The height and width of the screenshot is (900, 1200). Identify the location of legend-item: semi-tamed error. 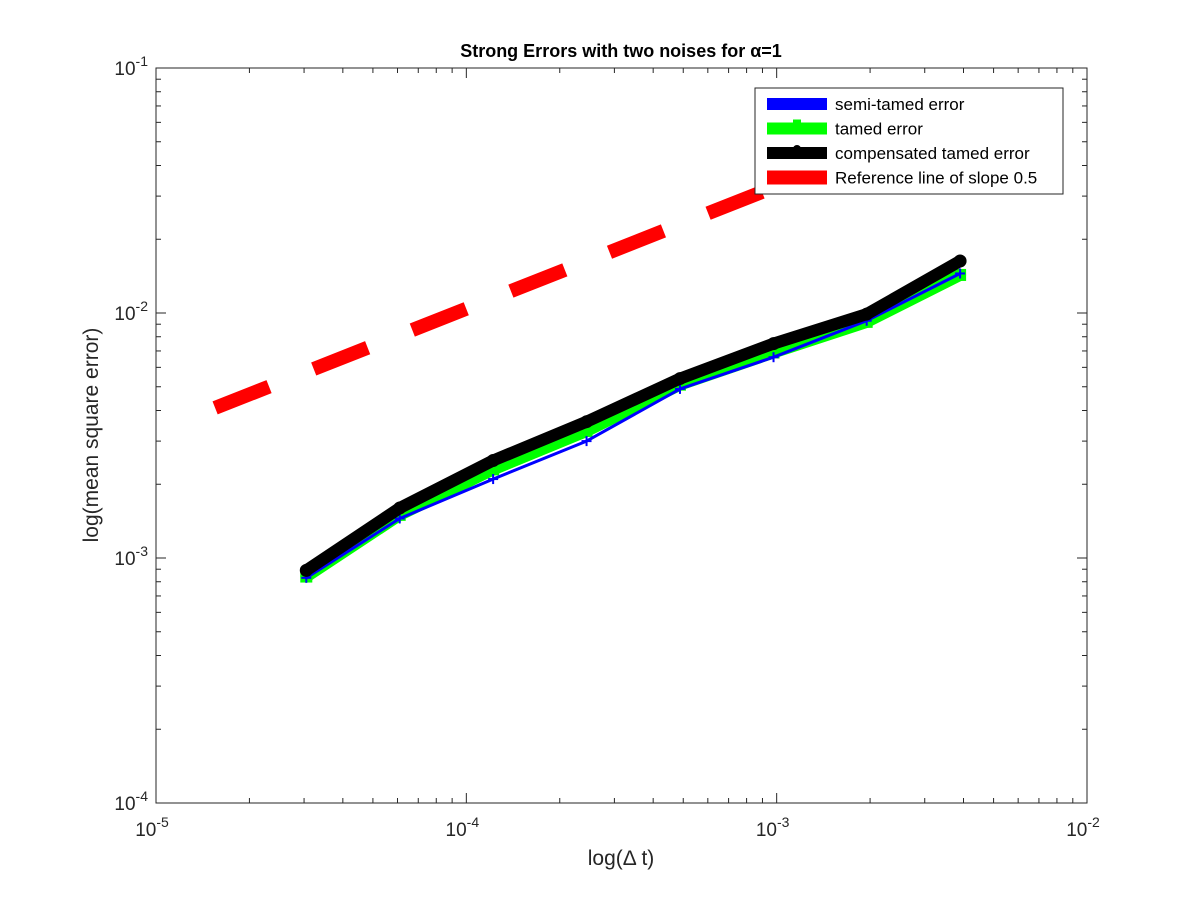
(866, 104).